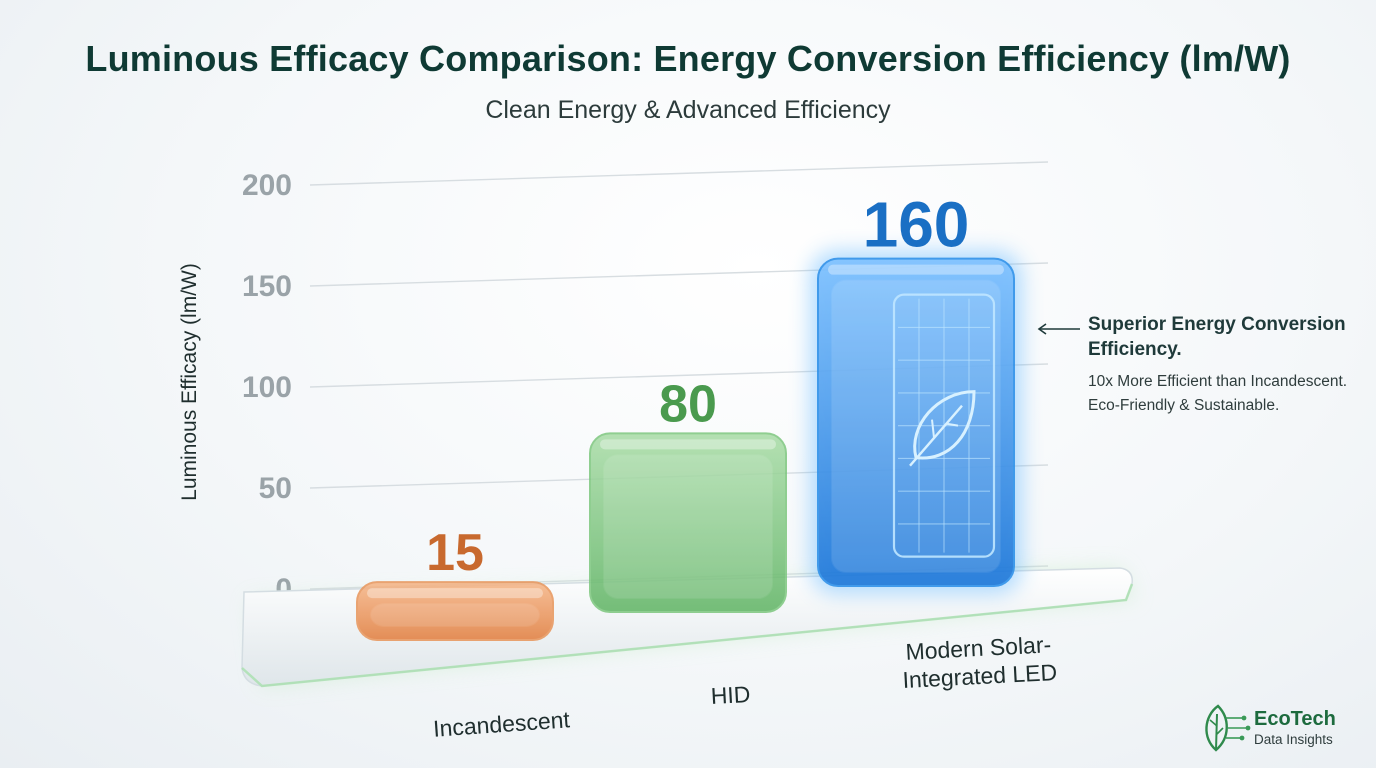 Image resolution: width=1376 pixels, height=768 pixels. What do you see at coordinates (688, 522) in the screenshot?
I see `bar-hid` at bounding box center [688, 522].